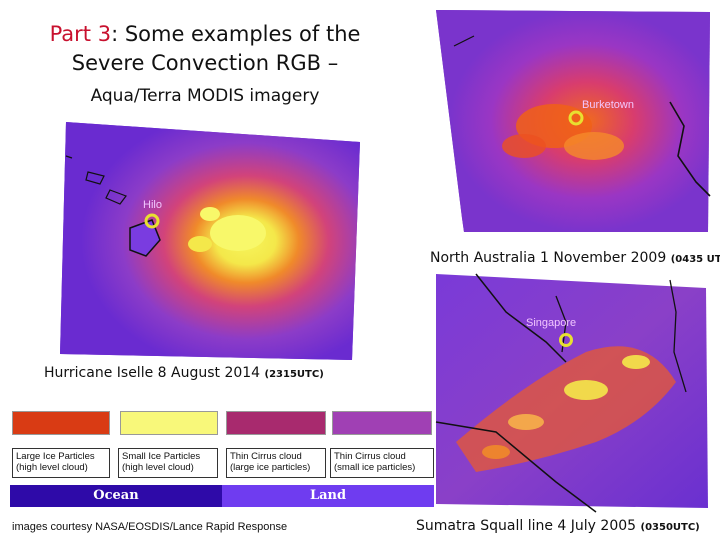  I want to click on title-line1-rest: : Some examples of the, so click(236, 34).